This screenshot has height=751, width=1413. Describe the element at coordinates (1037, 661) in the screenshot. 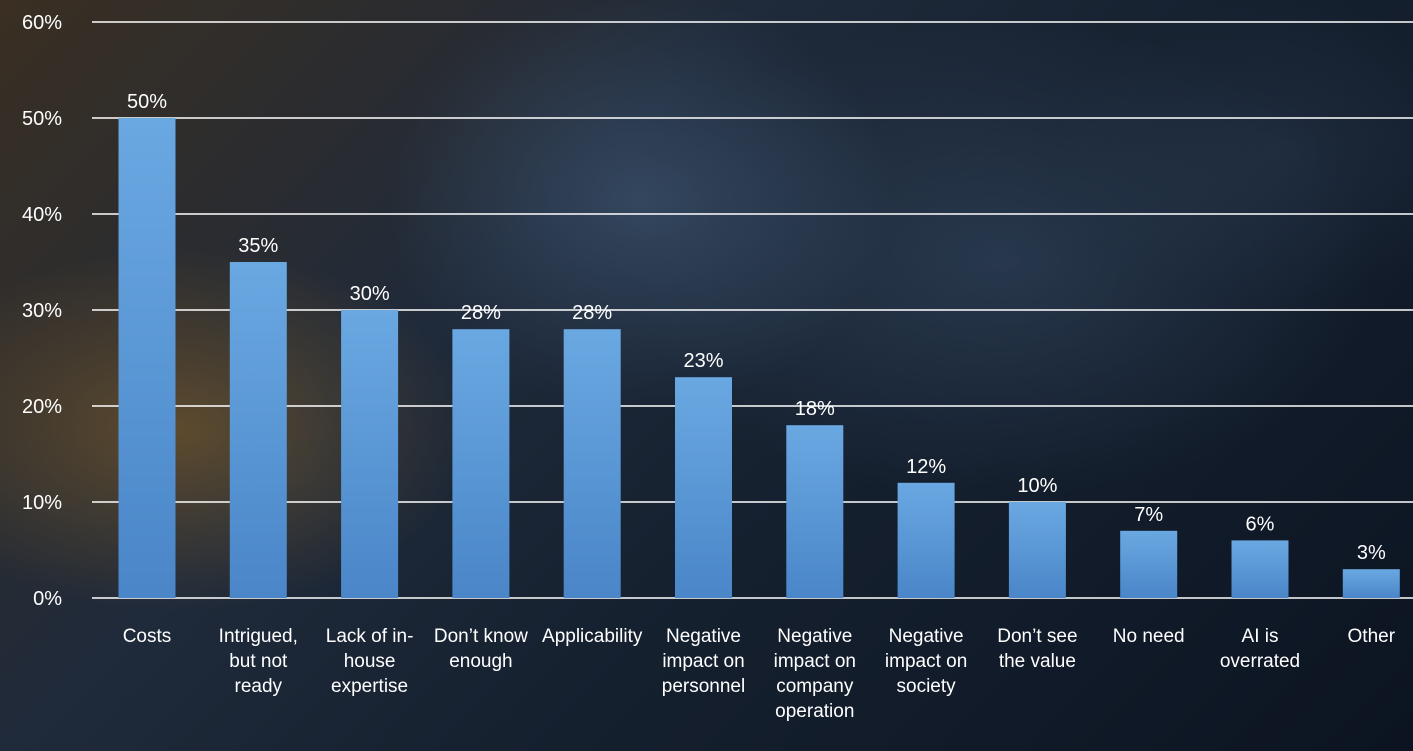

I see `x-tick-label-line: the value` at that location.